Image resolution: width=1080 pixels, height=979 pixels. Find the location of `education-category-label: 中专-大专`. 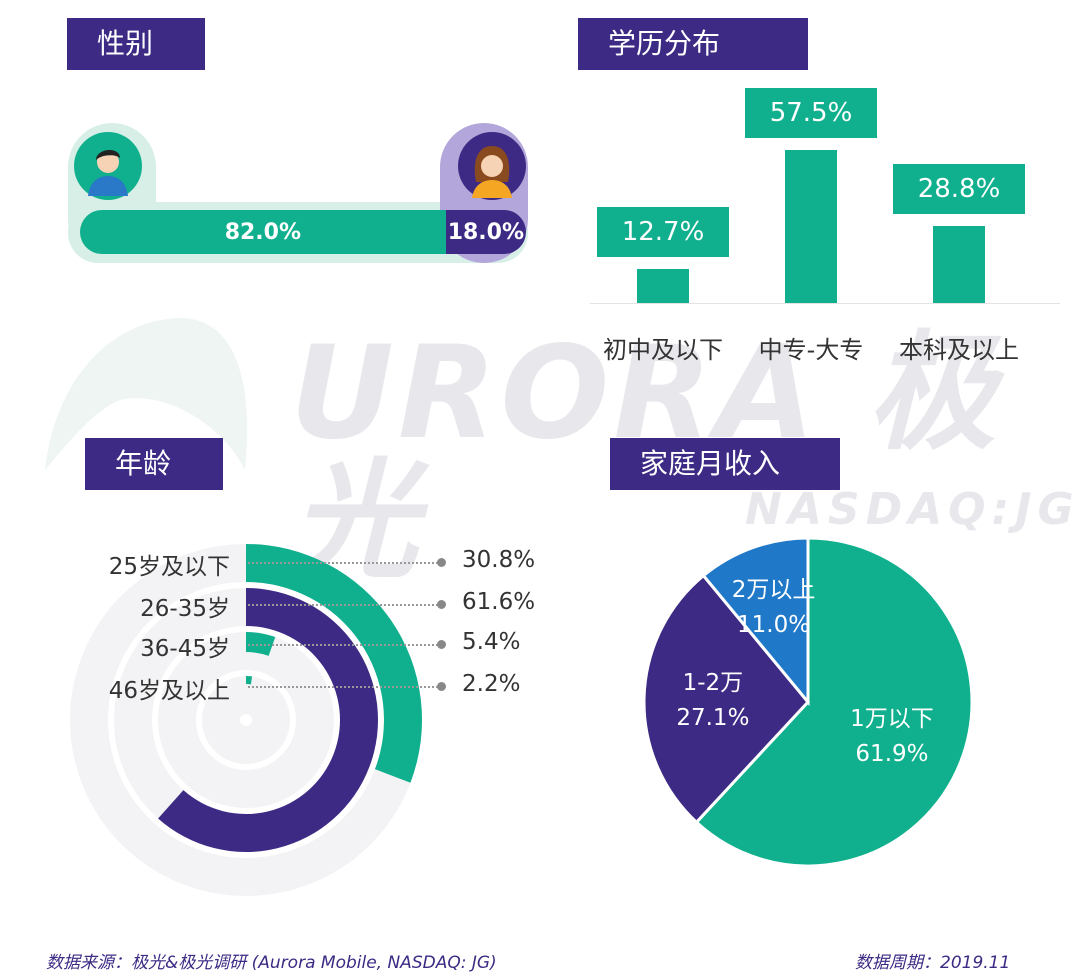

education-category-label: 中专-大专 is located at coordinates (811, 350).